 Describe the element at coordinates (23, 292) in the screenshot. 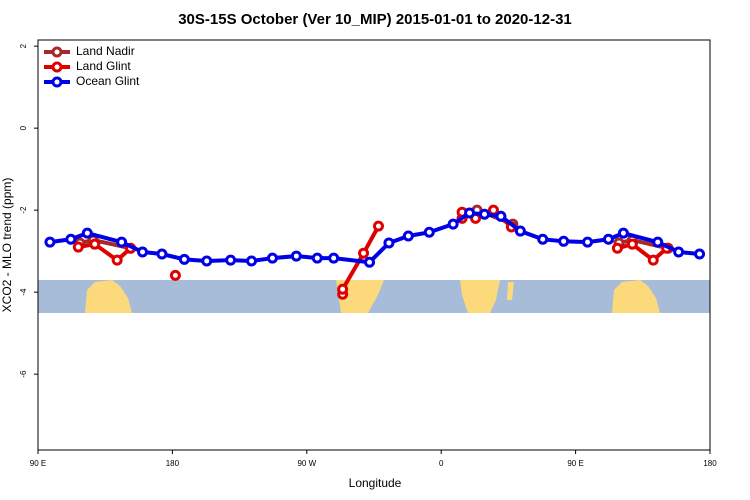

I see `y-tick-label: -4` at that location.